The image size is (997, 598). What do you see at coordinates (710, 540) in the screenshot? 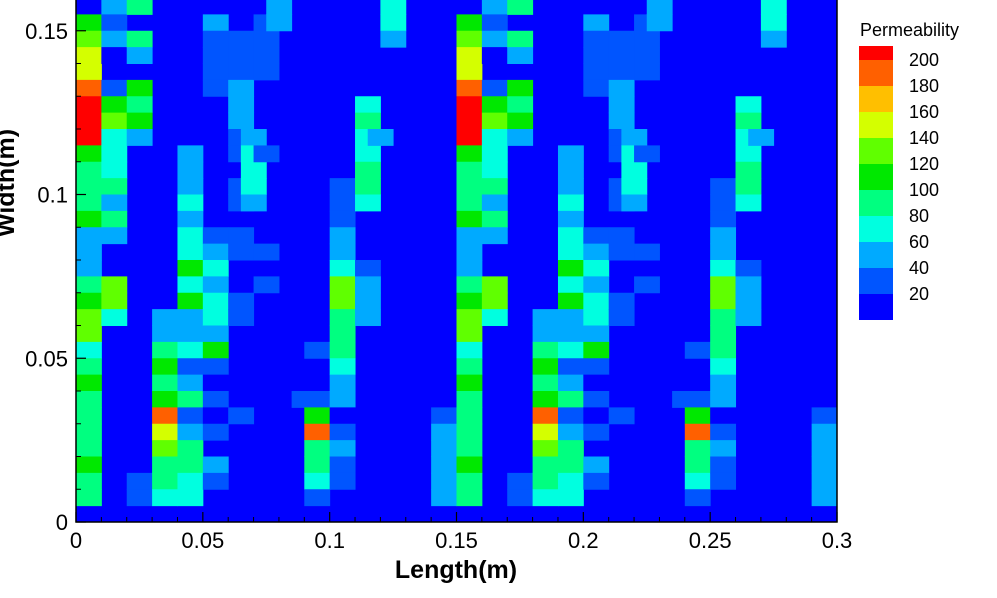
I see `x-tick-label: 0.25` at bounding box center [710, 540].